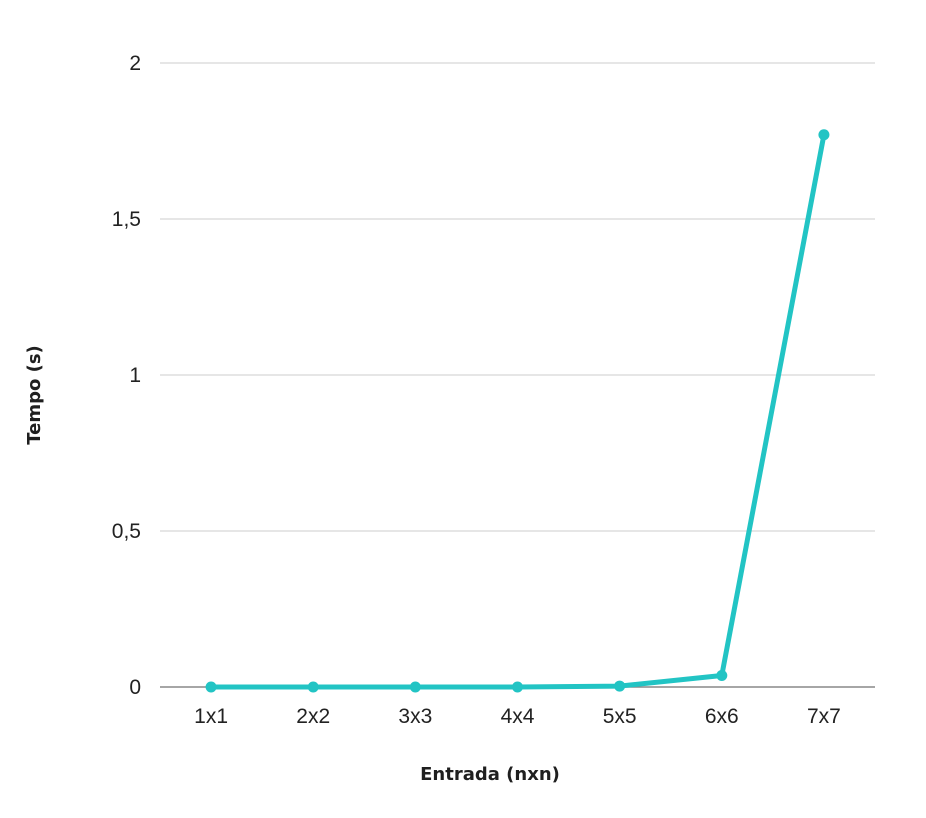 This screenshot has height=818, width=926. Describe the element at coordinates (126, 375) in the screenshot. I see `y-axis-ticks: 0 0,5 1 1,5 2` at that location.